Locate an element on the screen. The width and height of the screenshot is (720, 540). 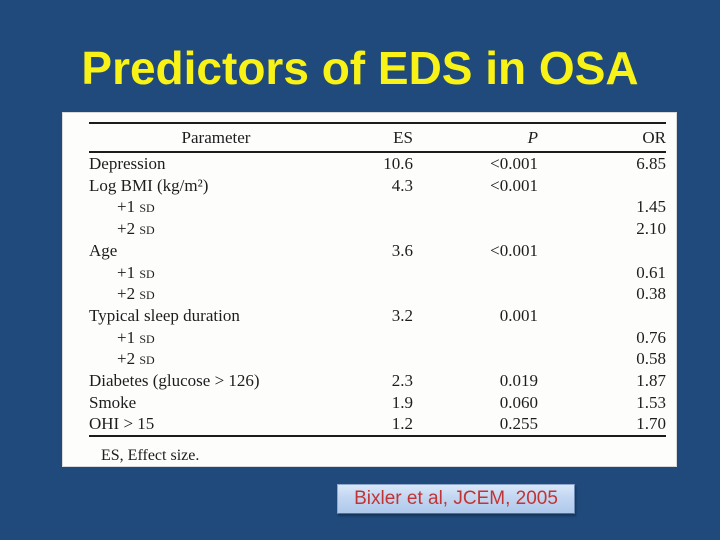
header-row: Parameter ES P OR is located at coordinates (377, 138).